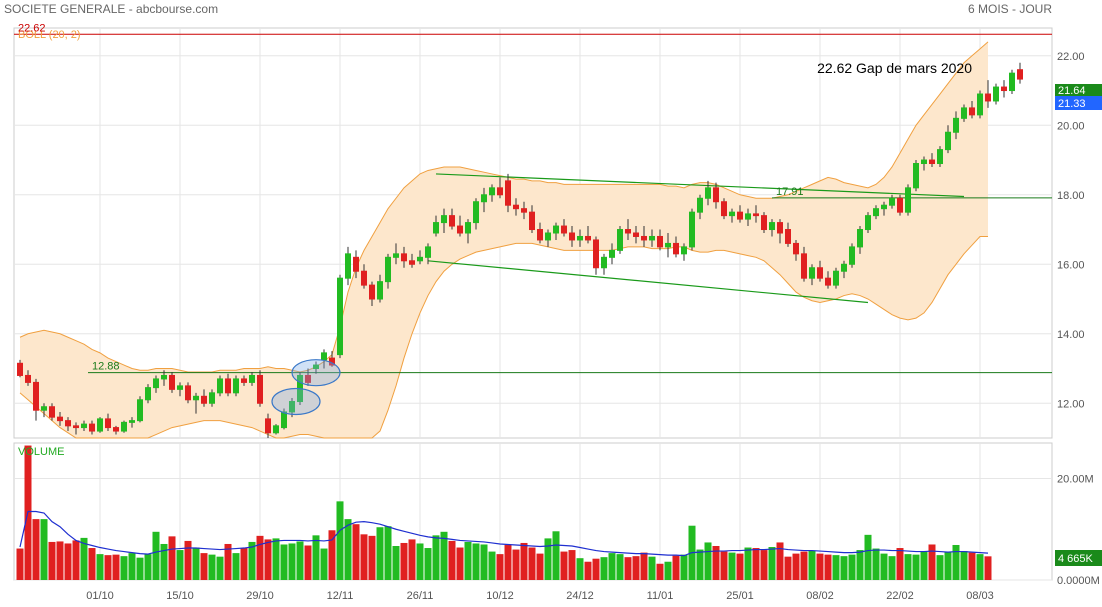 The image size is (1102, 607). Describe the element at coordinates (1078, 581) in the screenshot. I see `volume-y-tick-label: 0.0000M` at that location.